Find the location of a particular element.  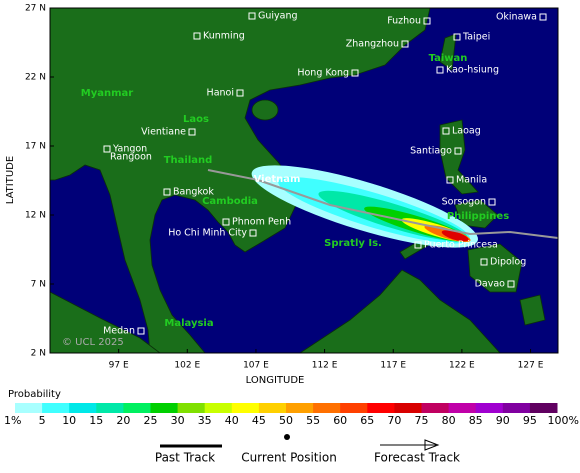

colorbar-label: 85 is located at coordinates (476, 420).